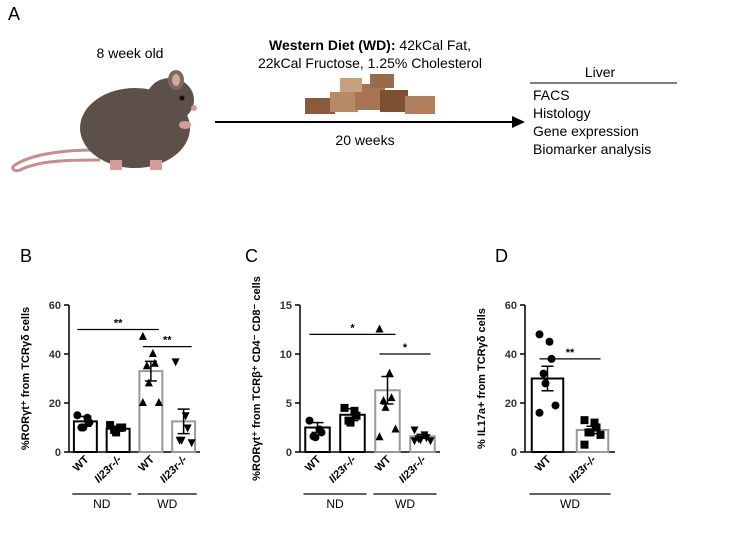 The image size is (748, 550). Describe the element at coordinates (251, 256) in the screenshot. I see `panel-label: C` at that location.